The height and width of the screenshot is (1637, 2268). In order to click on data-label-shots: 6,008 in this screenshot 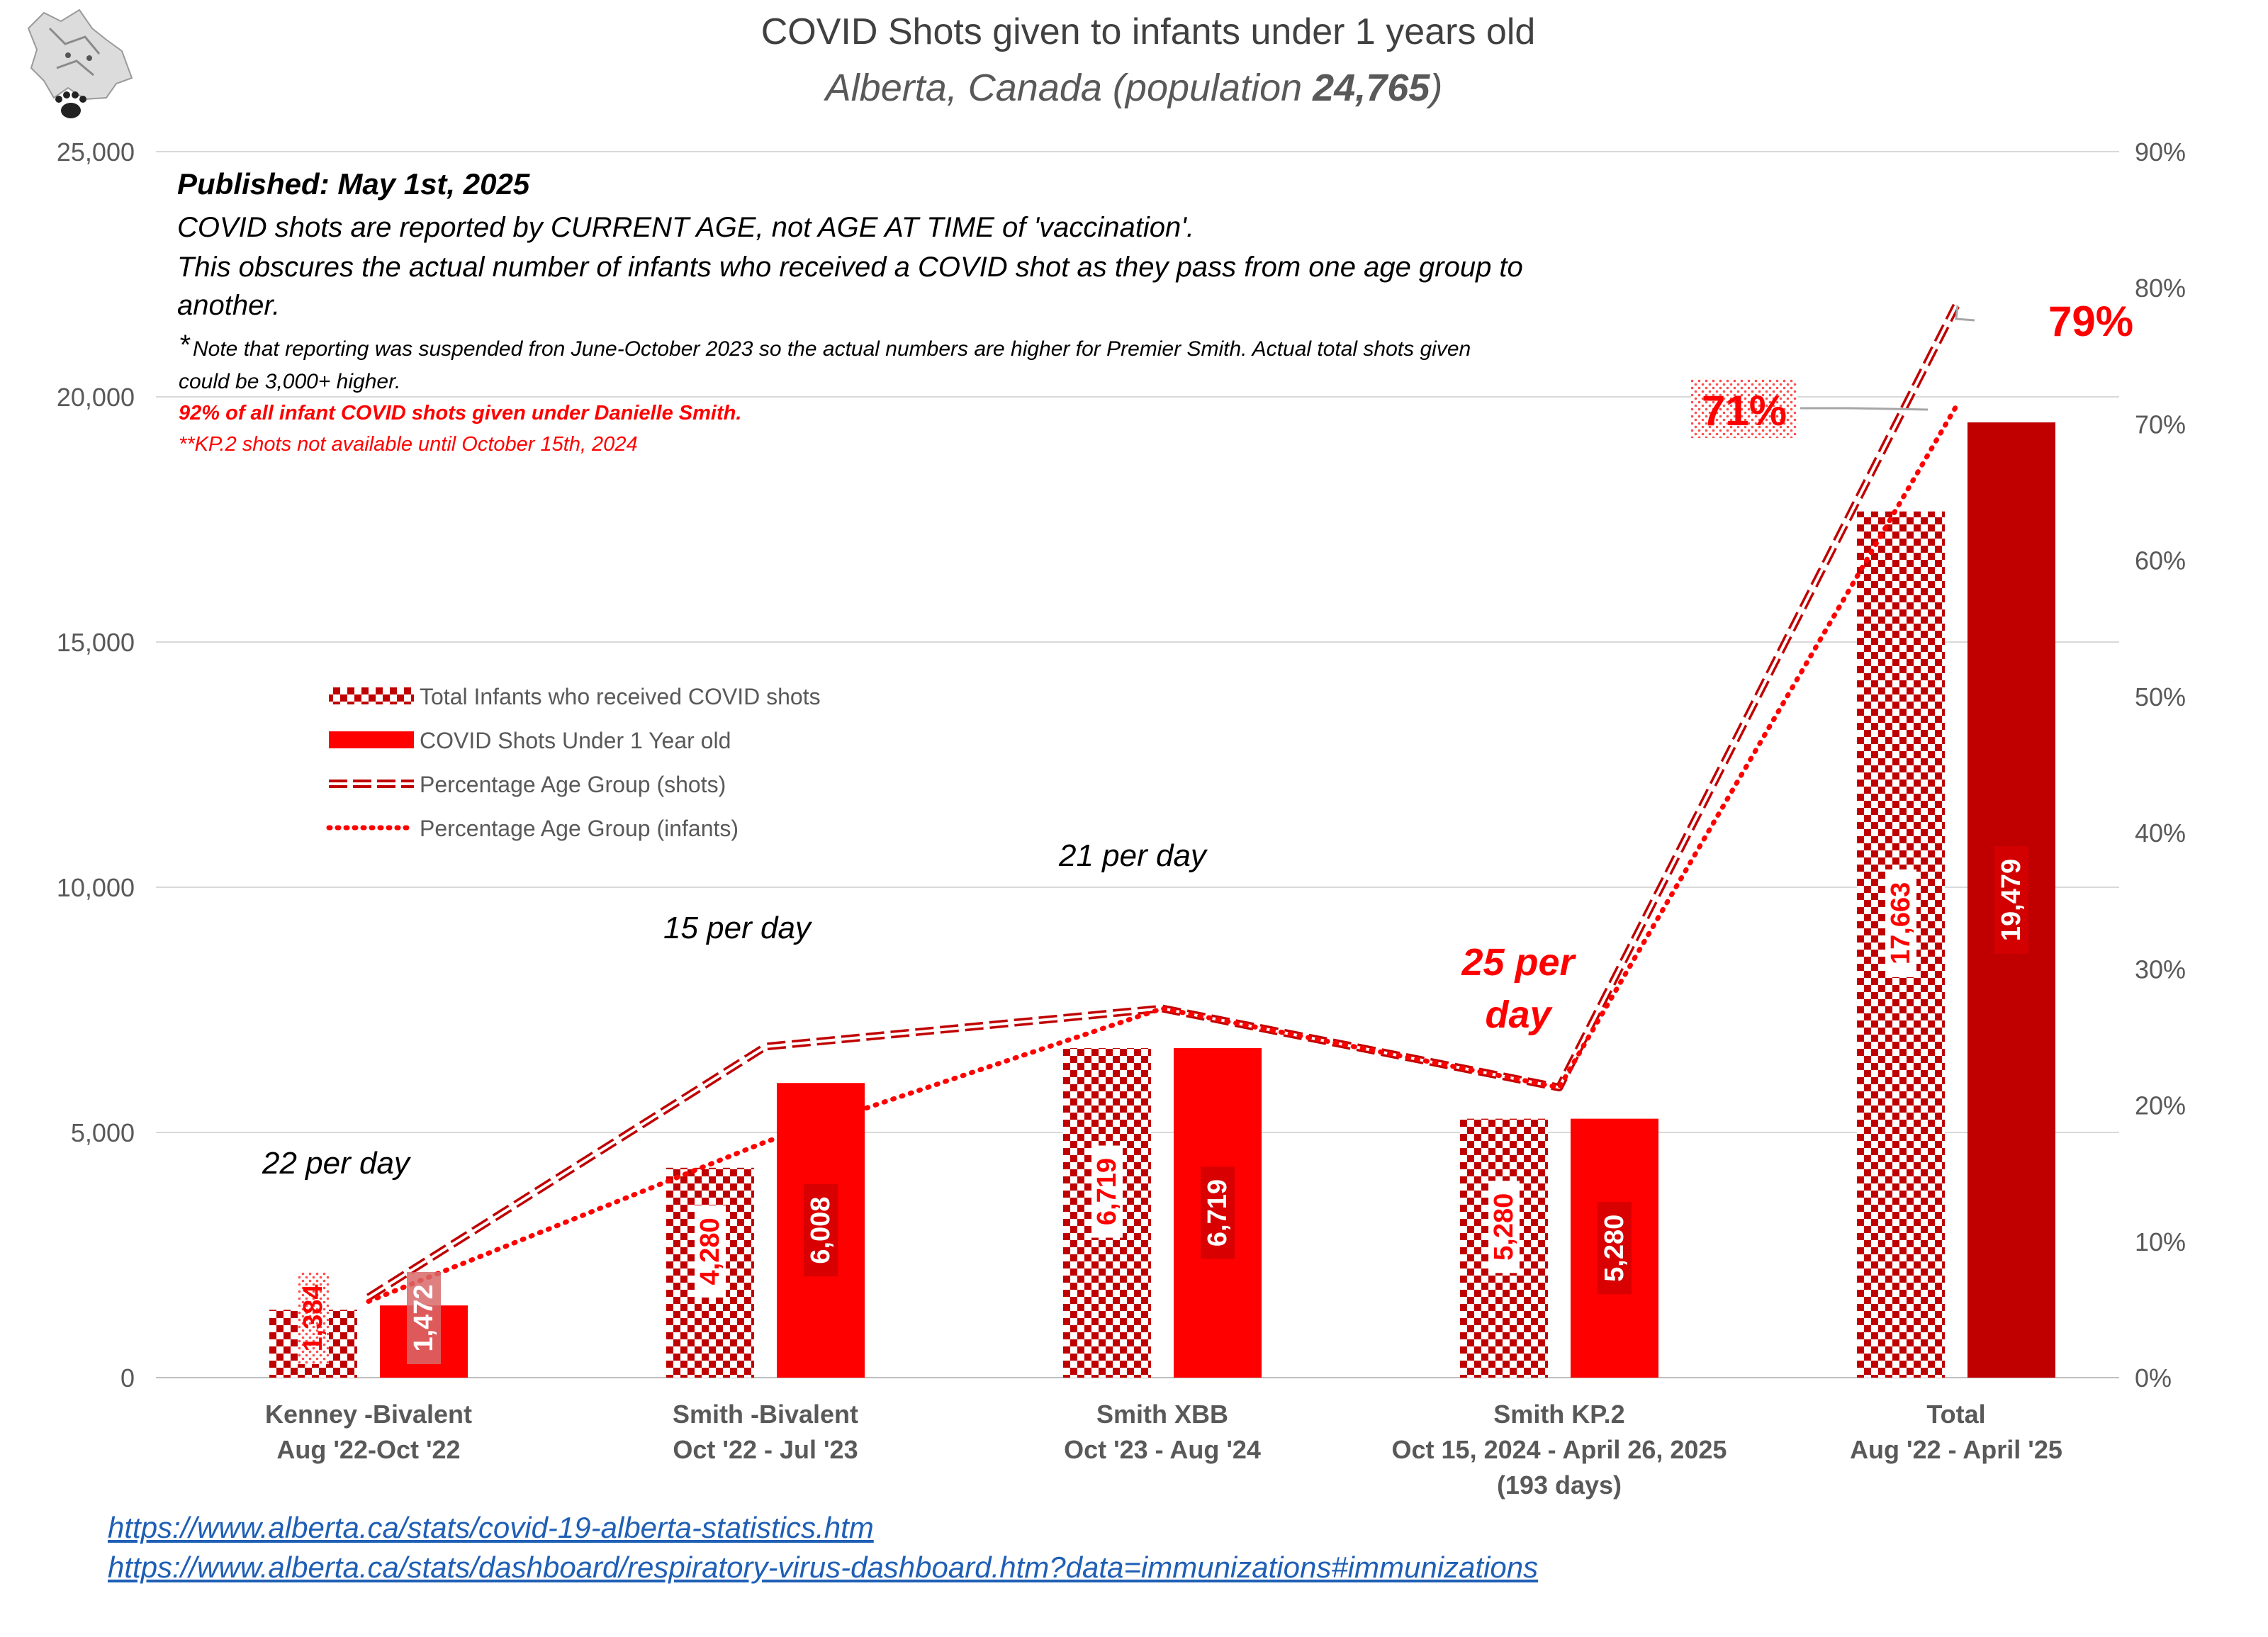, I will do `click(821, 1230)`.